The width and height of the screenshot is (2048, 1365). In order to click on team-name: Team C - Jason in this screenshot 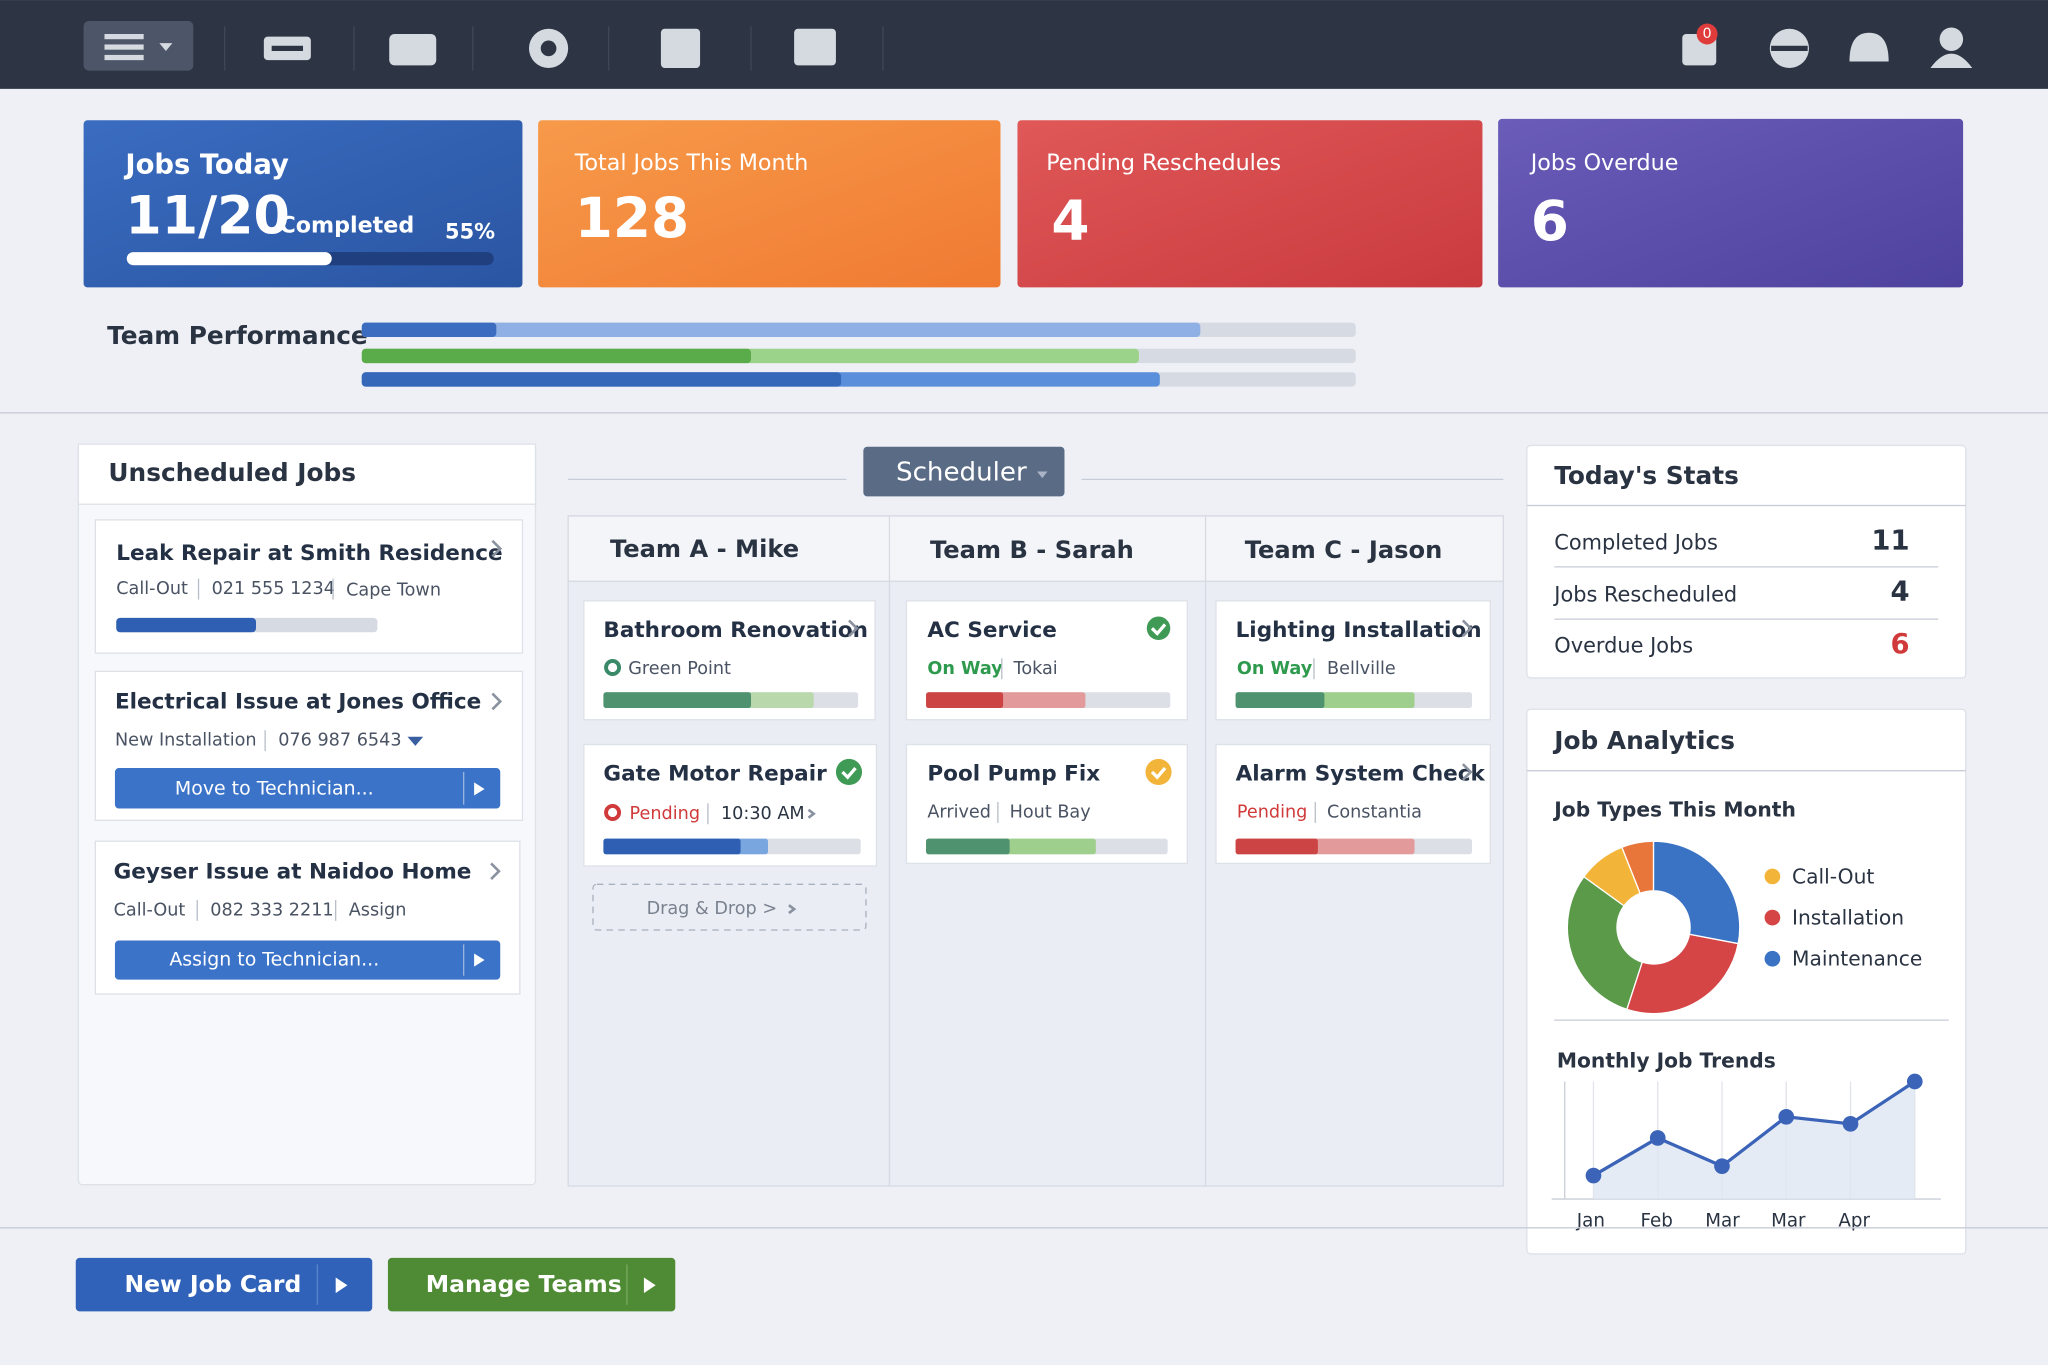, I will do `click(1344, 550)`.